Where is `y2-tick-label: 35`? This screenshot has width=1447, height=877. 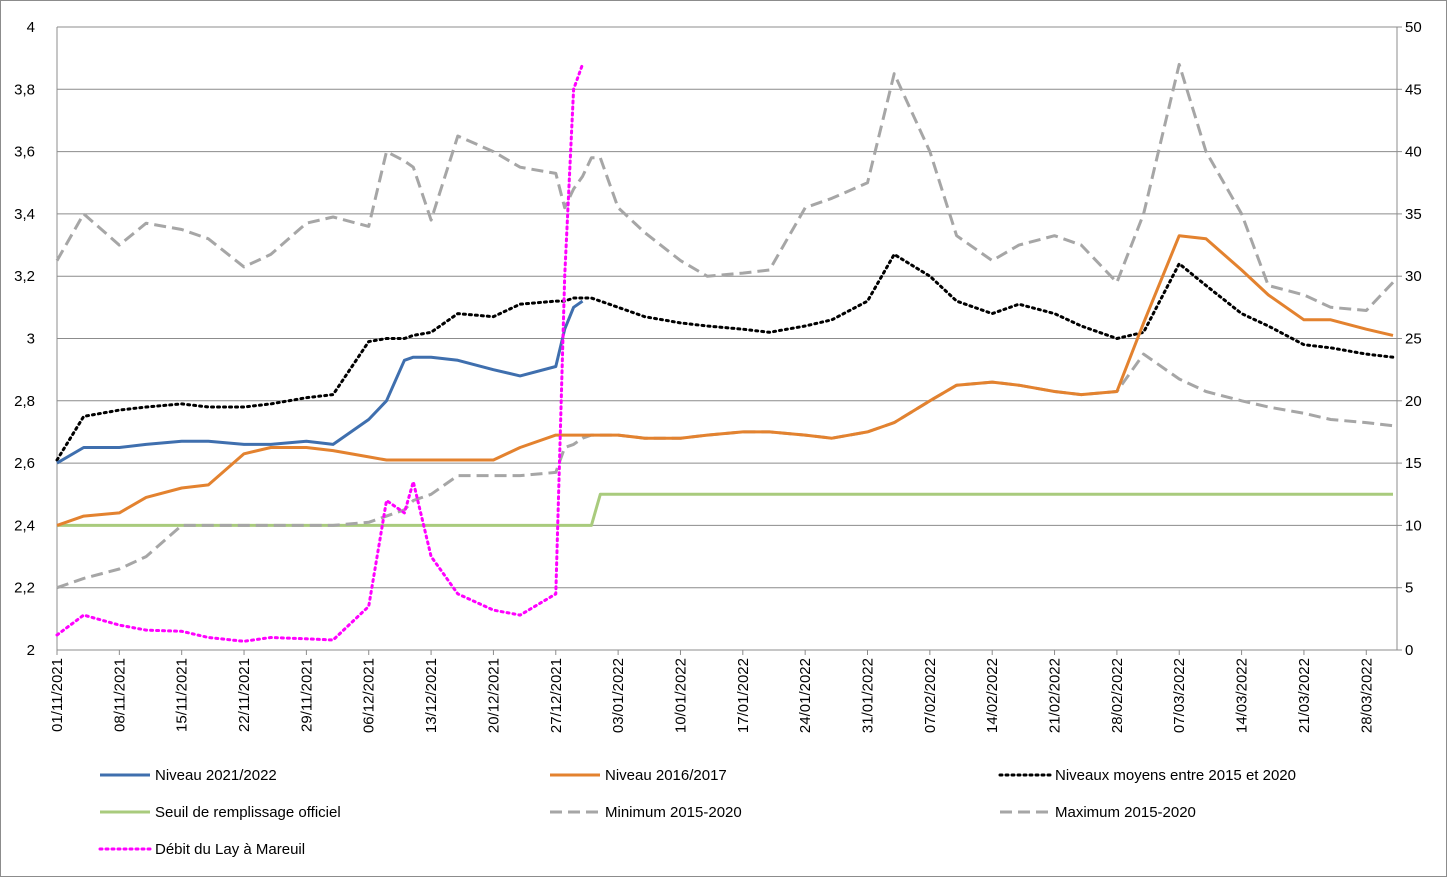 y2-tick-label: 35 is located at coordinates (1413, 214).